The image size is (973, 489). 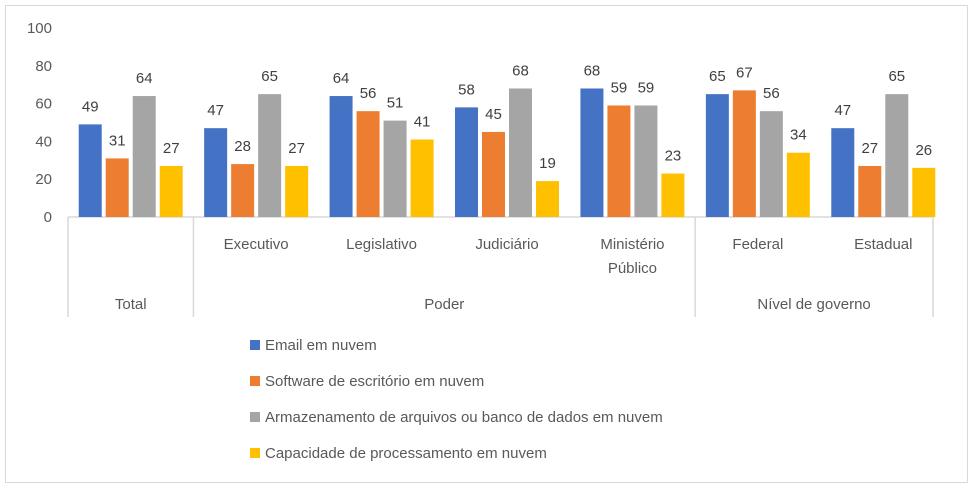 I want to click on data-label: 26, so click(x=923, y=150).